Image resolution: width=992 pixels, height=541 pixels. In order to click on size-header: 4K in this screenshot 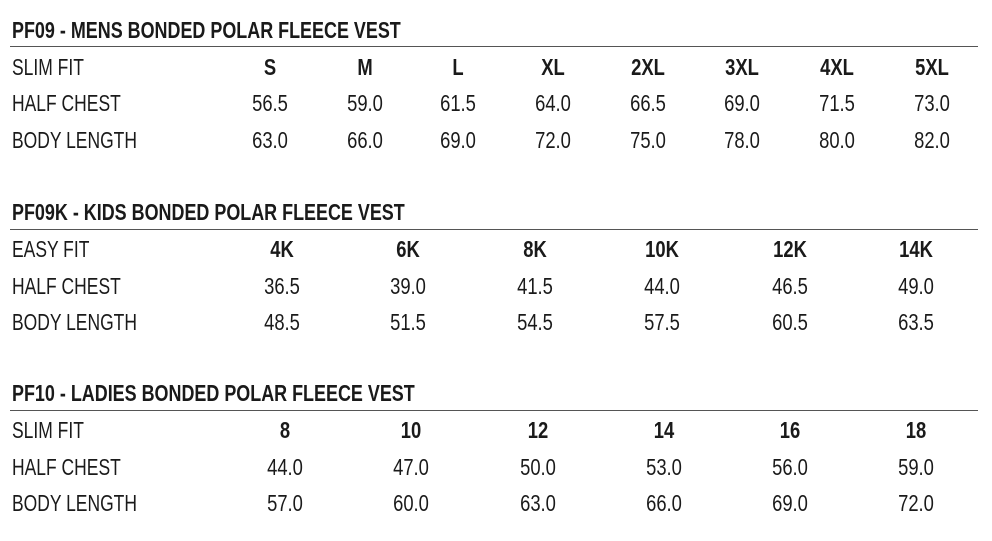, I will do `click(282, 249)`.